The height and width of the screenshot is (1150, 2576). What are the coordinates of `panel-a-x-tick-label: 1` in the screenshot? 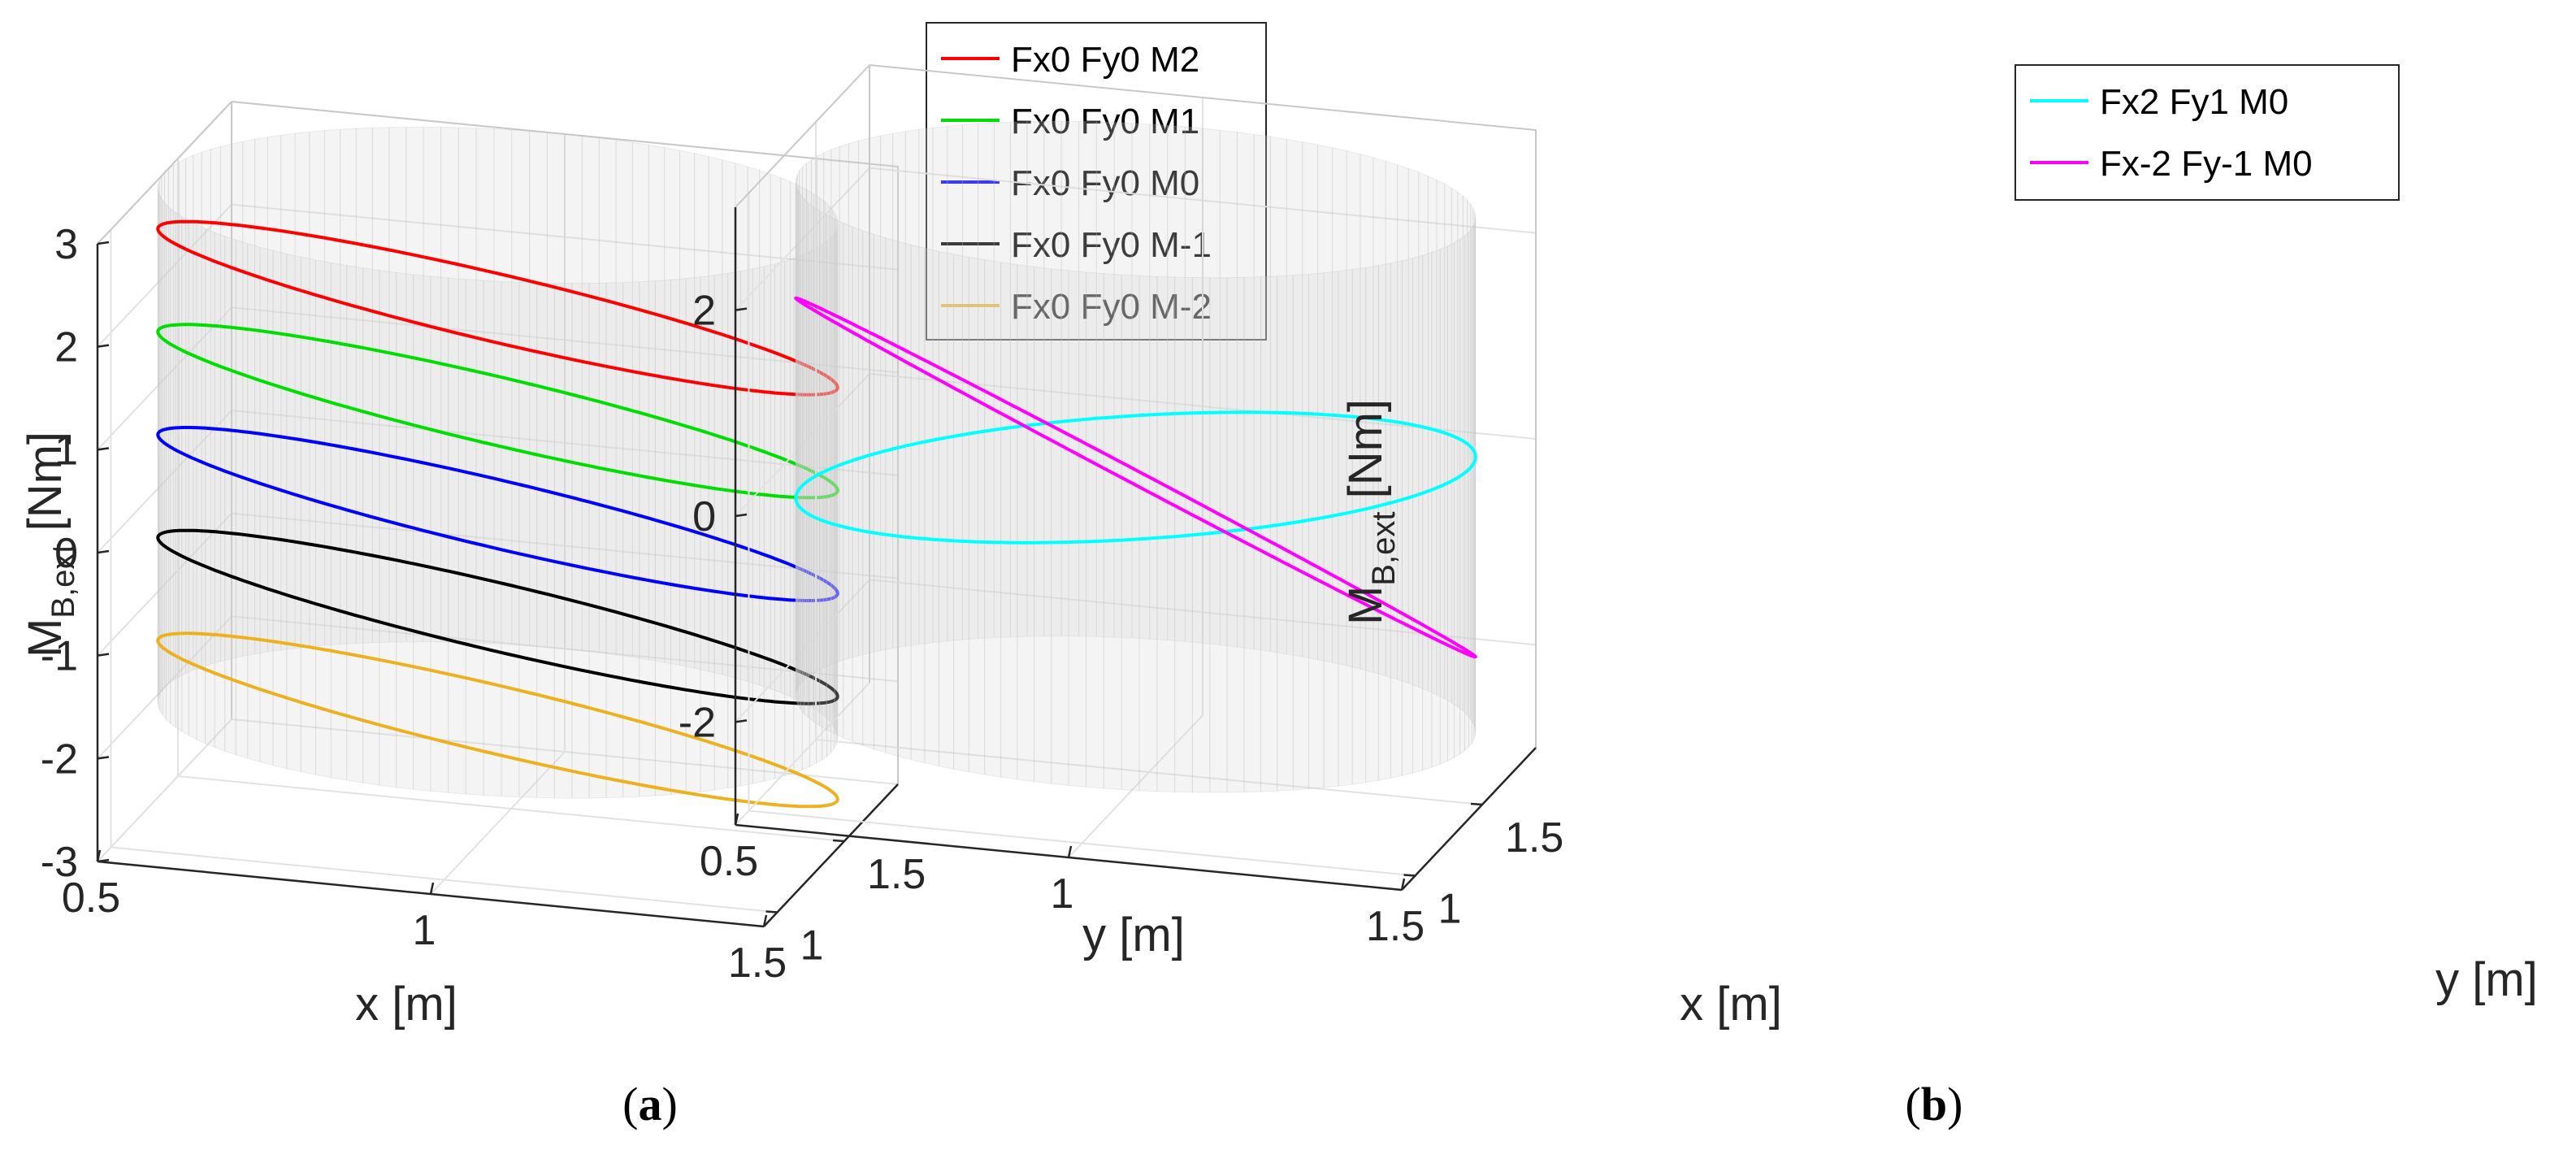 It's located at (424, 930).